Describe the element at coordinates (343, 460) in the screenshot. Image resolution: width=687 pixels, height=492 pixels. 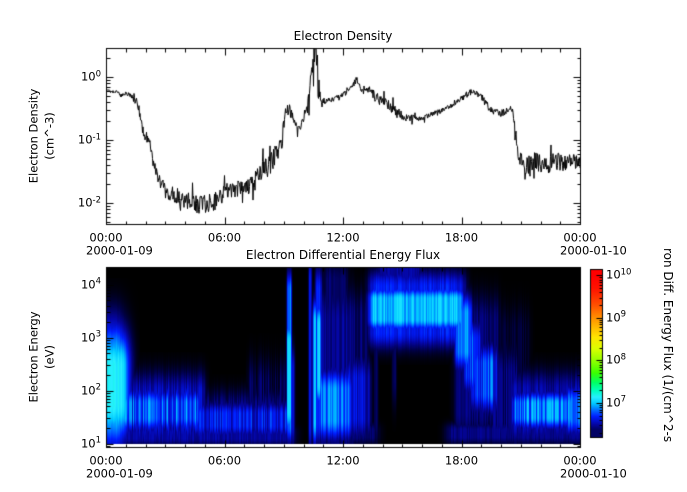
I see `bottom-x-tick-label: 12:00` at that location.